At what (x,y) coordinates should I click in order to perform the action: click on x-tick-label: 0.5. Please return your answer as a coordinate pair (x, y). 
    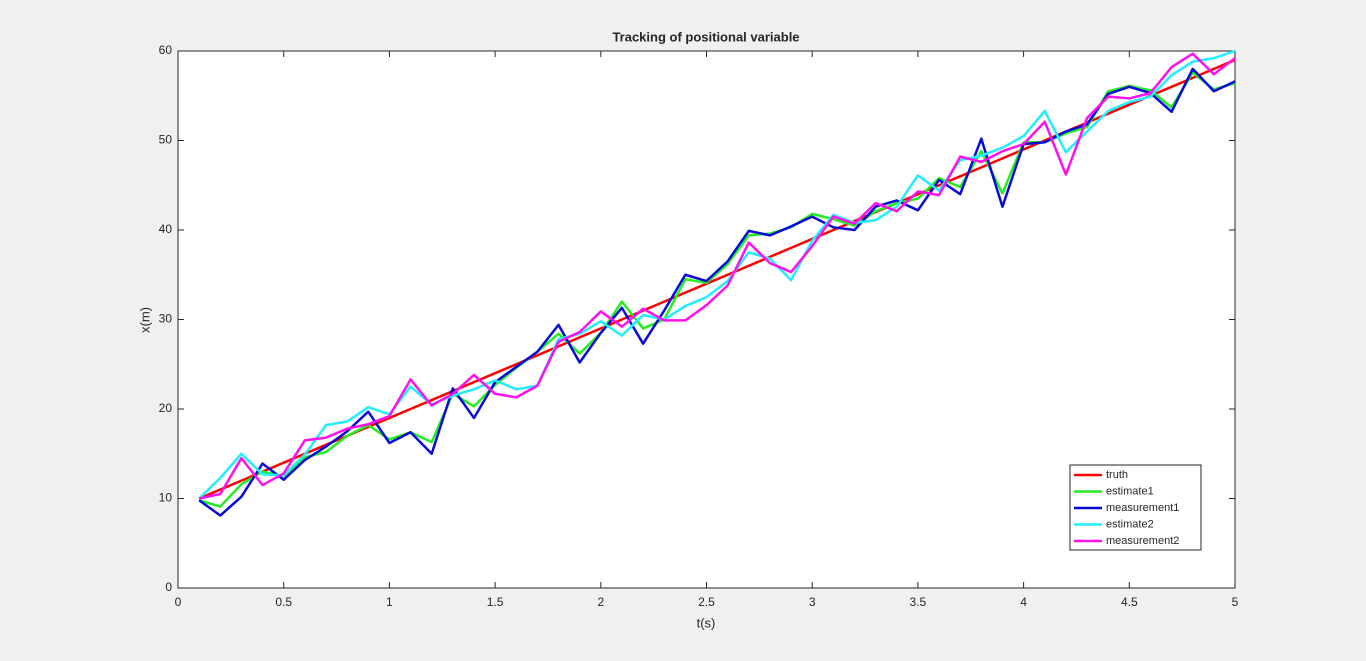
    Looking at the image, I should click on (283, 602).